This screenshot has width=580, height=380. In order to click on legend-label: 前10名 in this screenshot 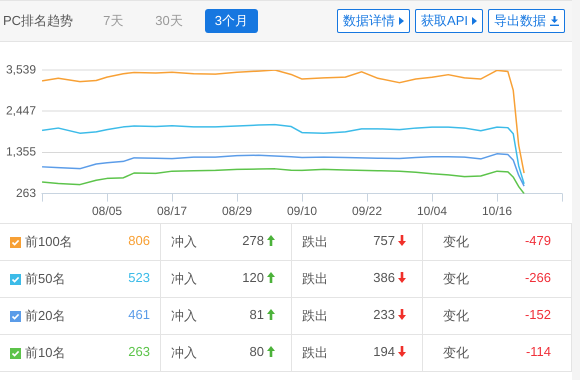, I will do `click(45, 353)`.